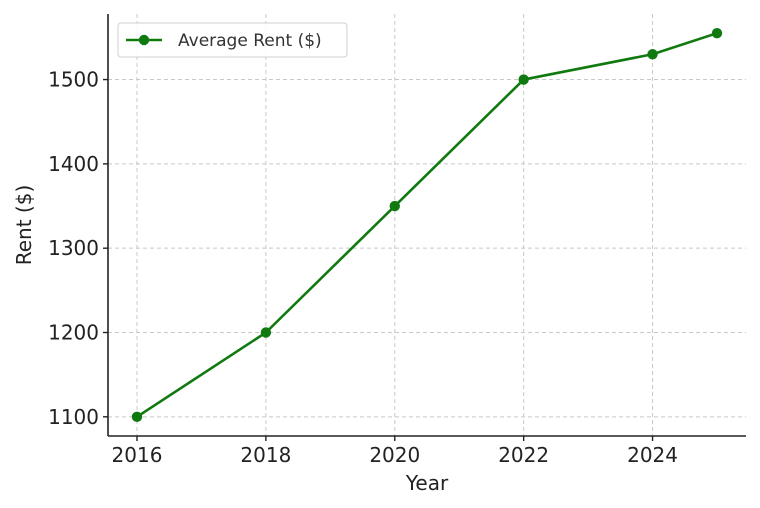 The height and width of the screenshot is (508, 760). What do you see at coordinates (73, 80) in the screenshot?
I see `y-tick-label: 1500` at bounding box center [73, 80].